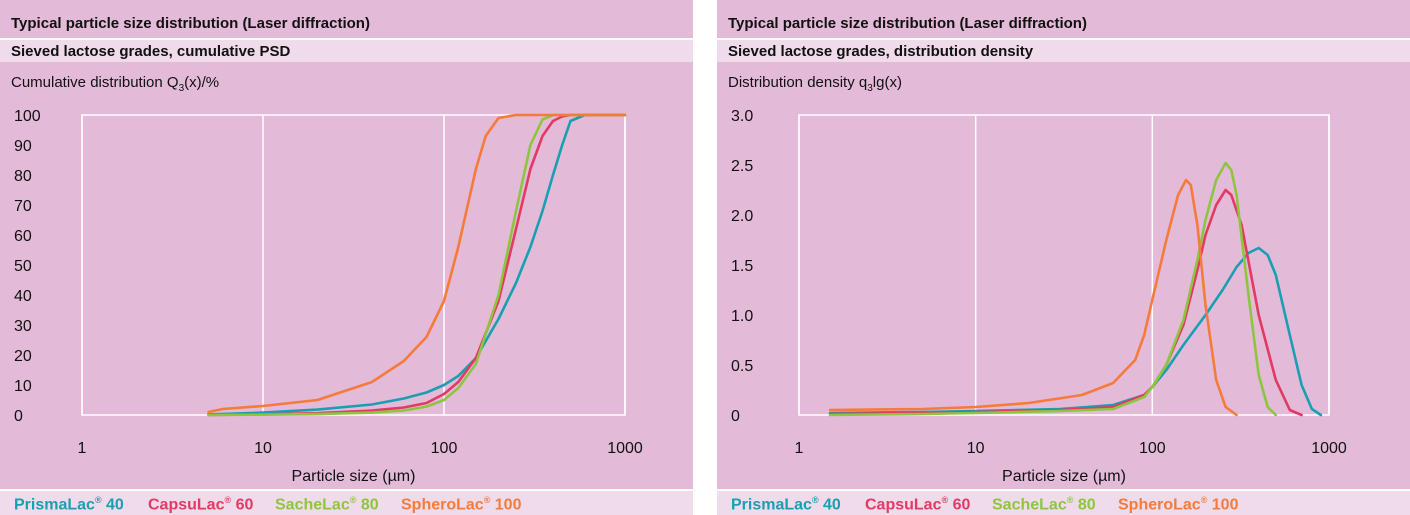 This screenshot has height=515, width=1410. Describe the element at coordinates (23, 266) in the screenshot. I see `y-tick-label: 50` at that location.